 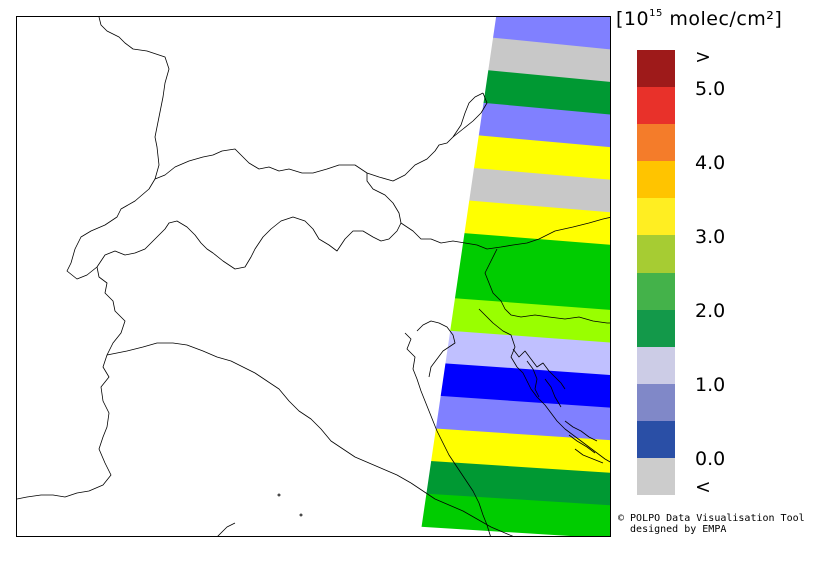 What do you see at coordinates (672, 529) in the screenshot?
I see `credit-line-2: designed by EMPA` at bounding box center [672, 529].